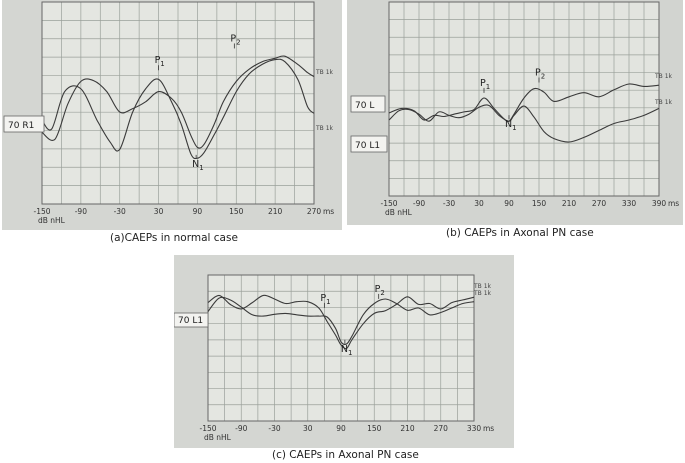 The height and width of the screenshot is (463, 685). I want to click on channel-label: 70 L, so click(364, 106).